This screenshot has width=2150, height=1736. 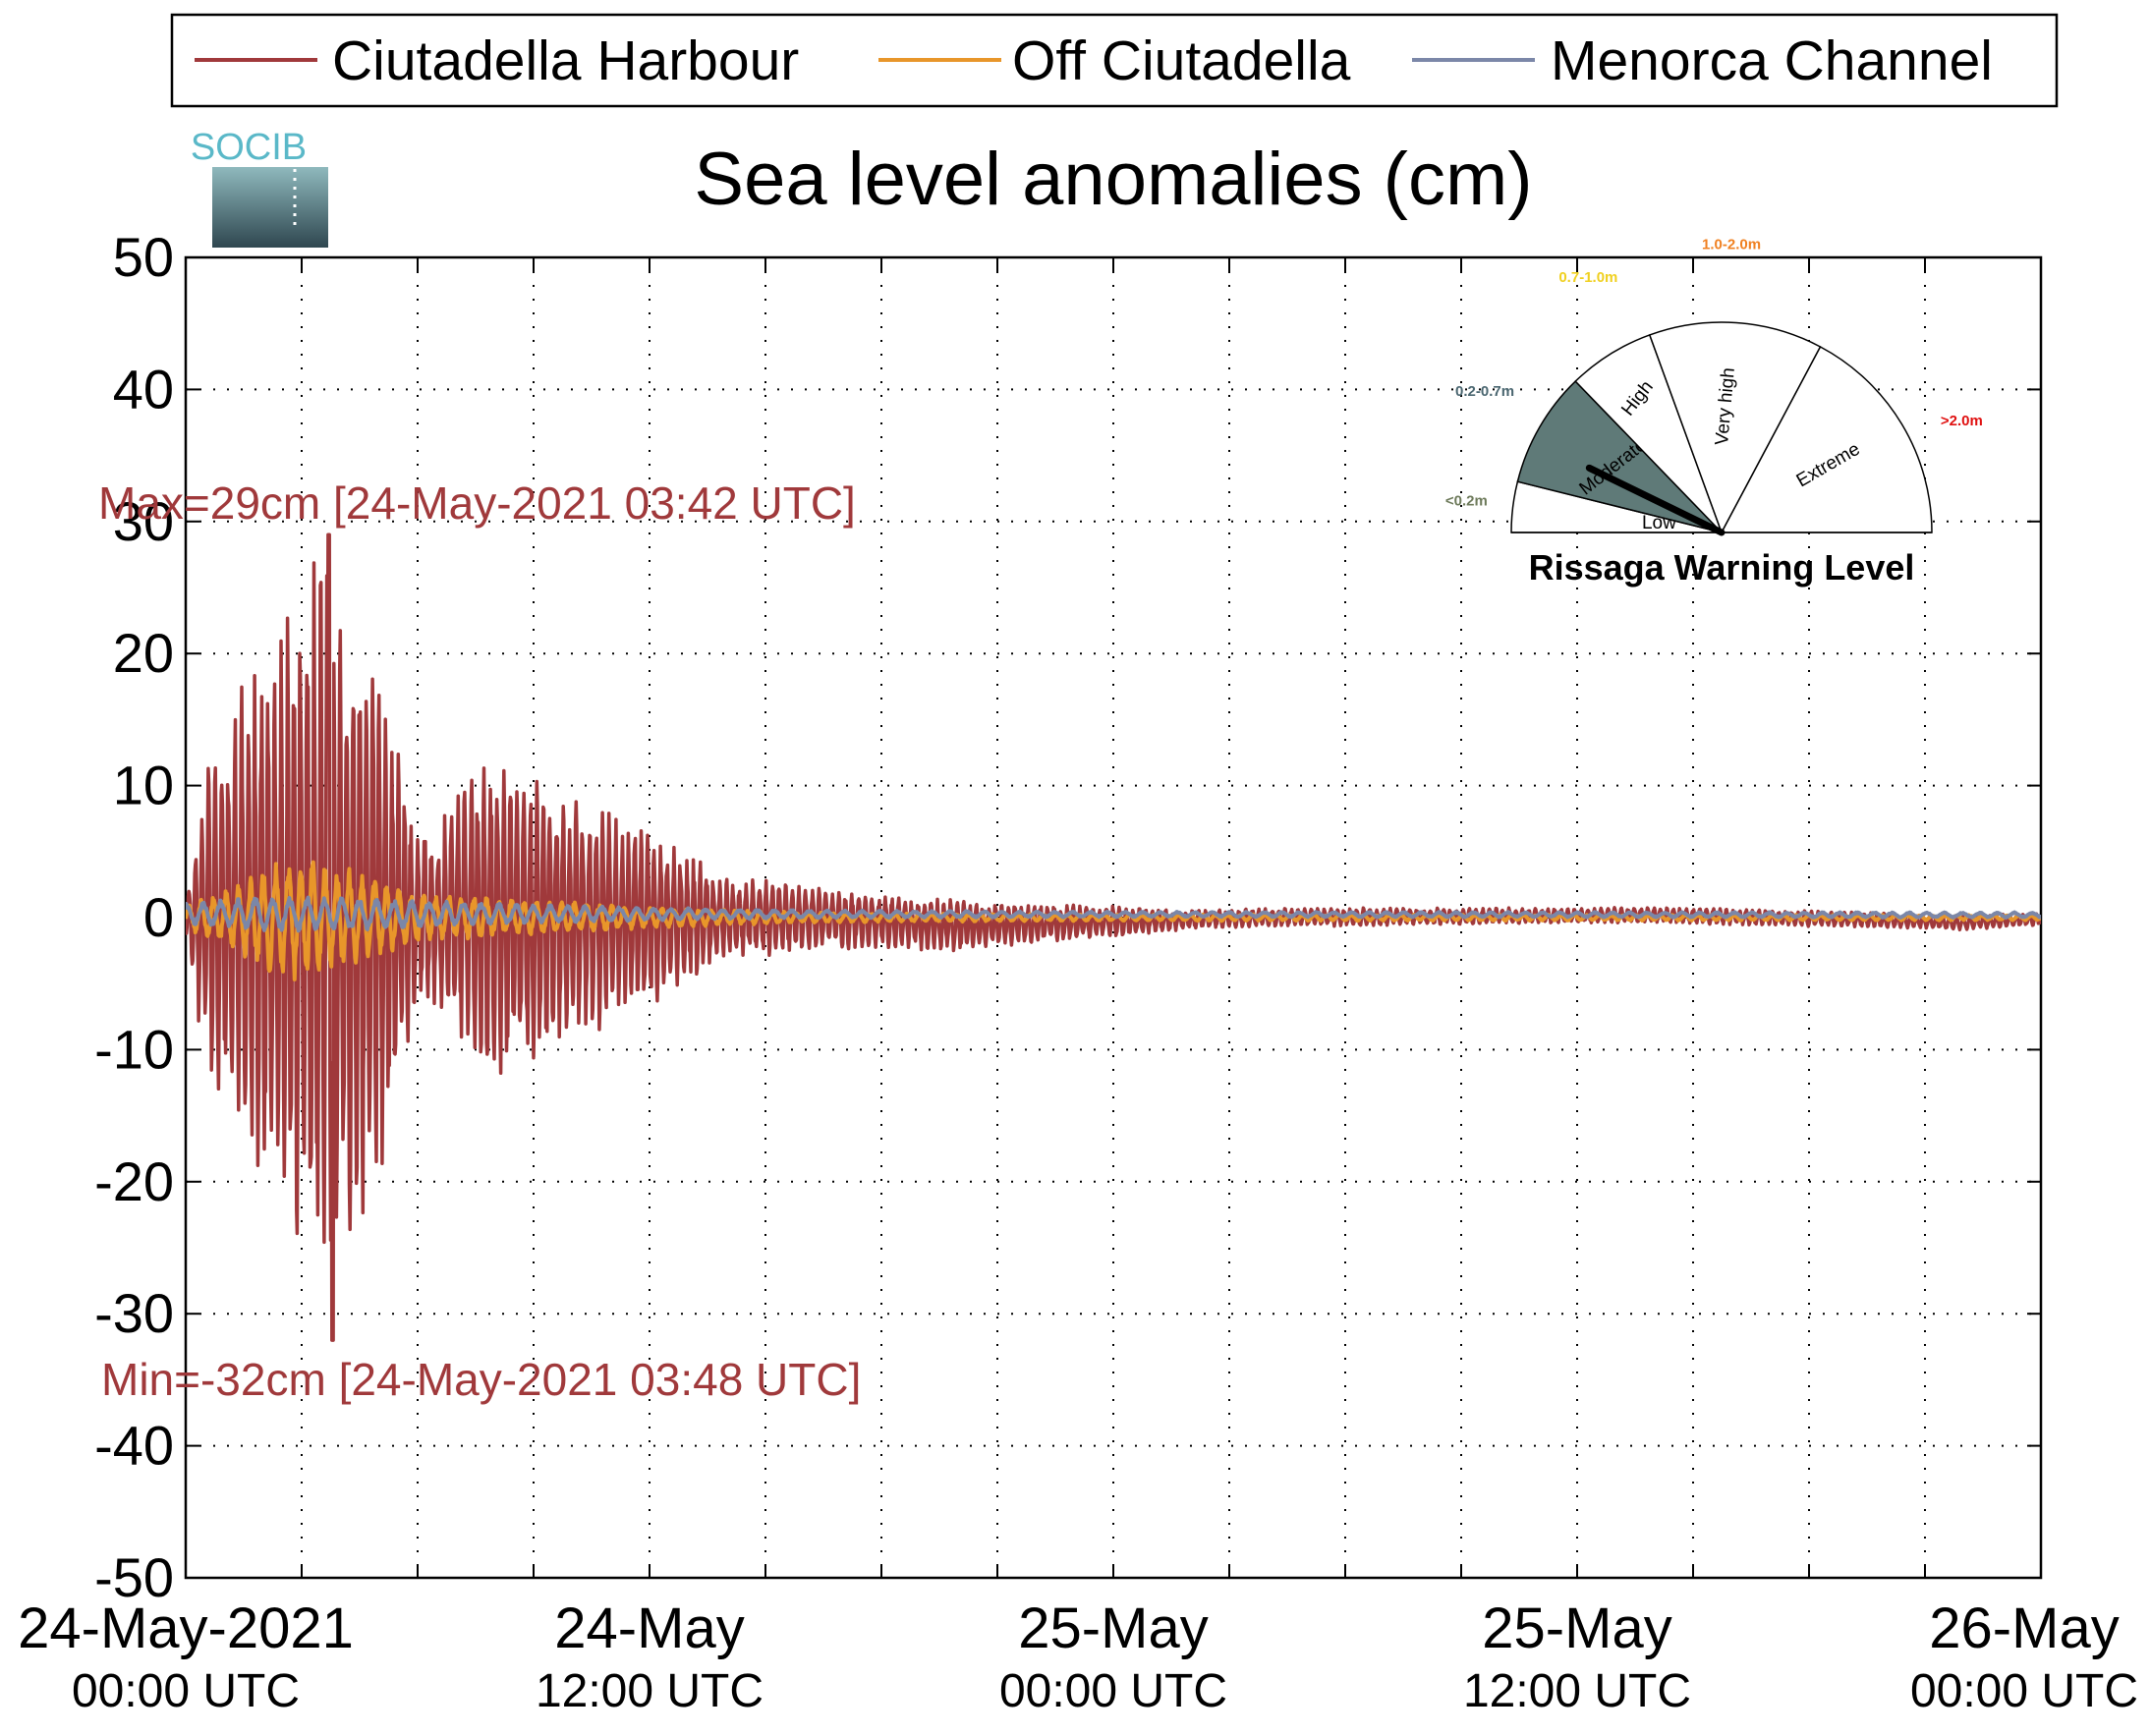 I want to click on socib-logo: SOCIB, so click(x=259, y=187).